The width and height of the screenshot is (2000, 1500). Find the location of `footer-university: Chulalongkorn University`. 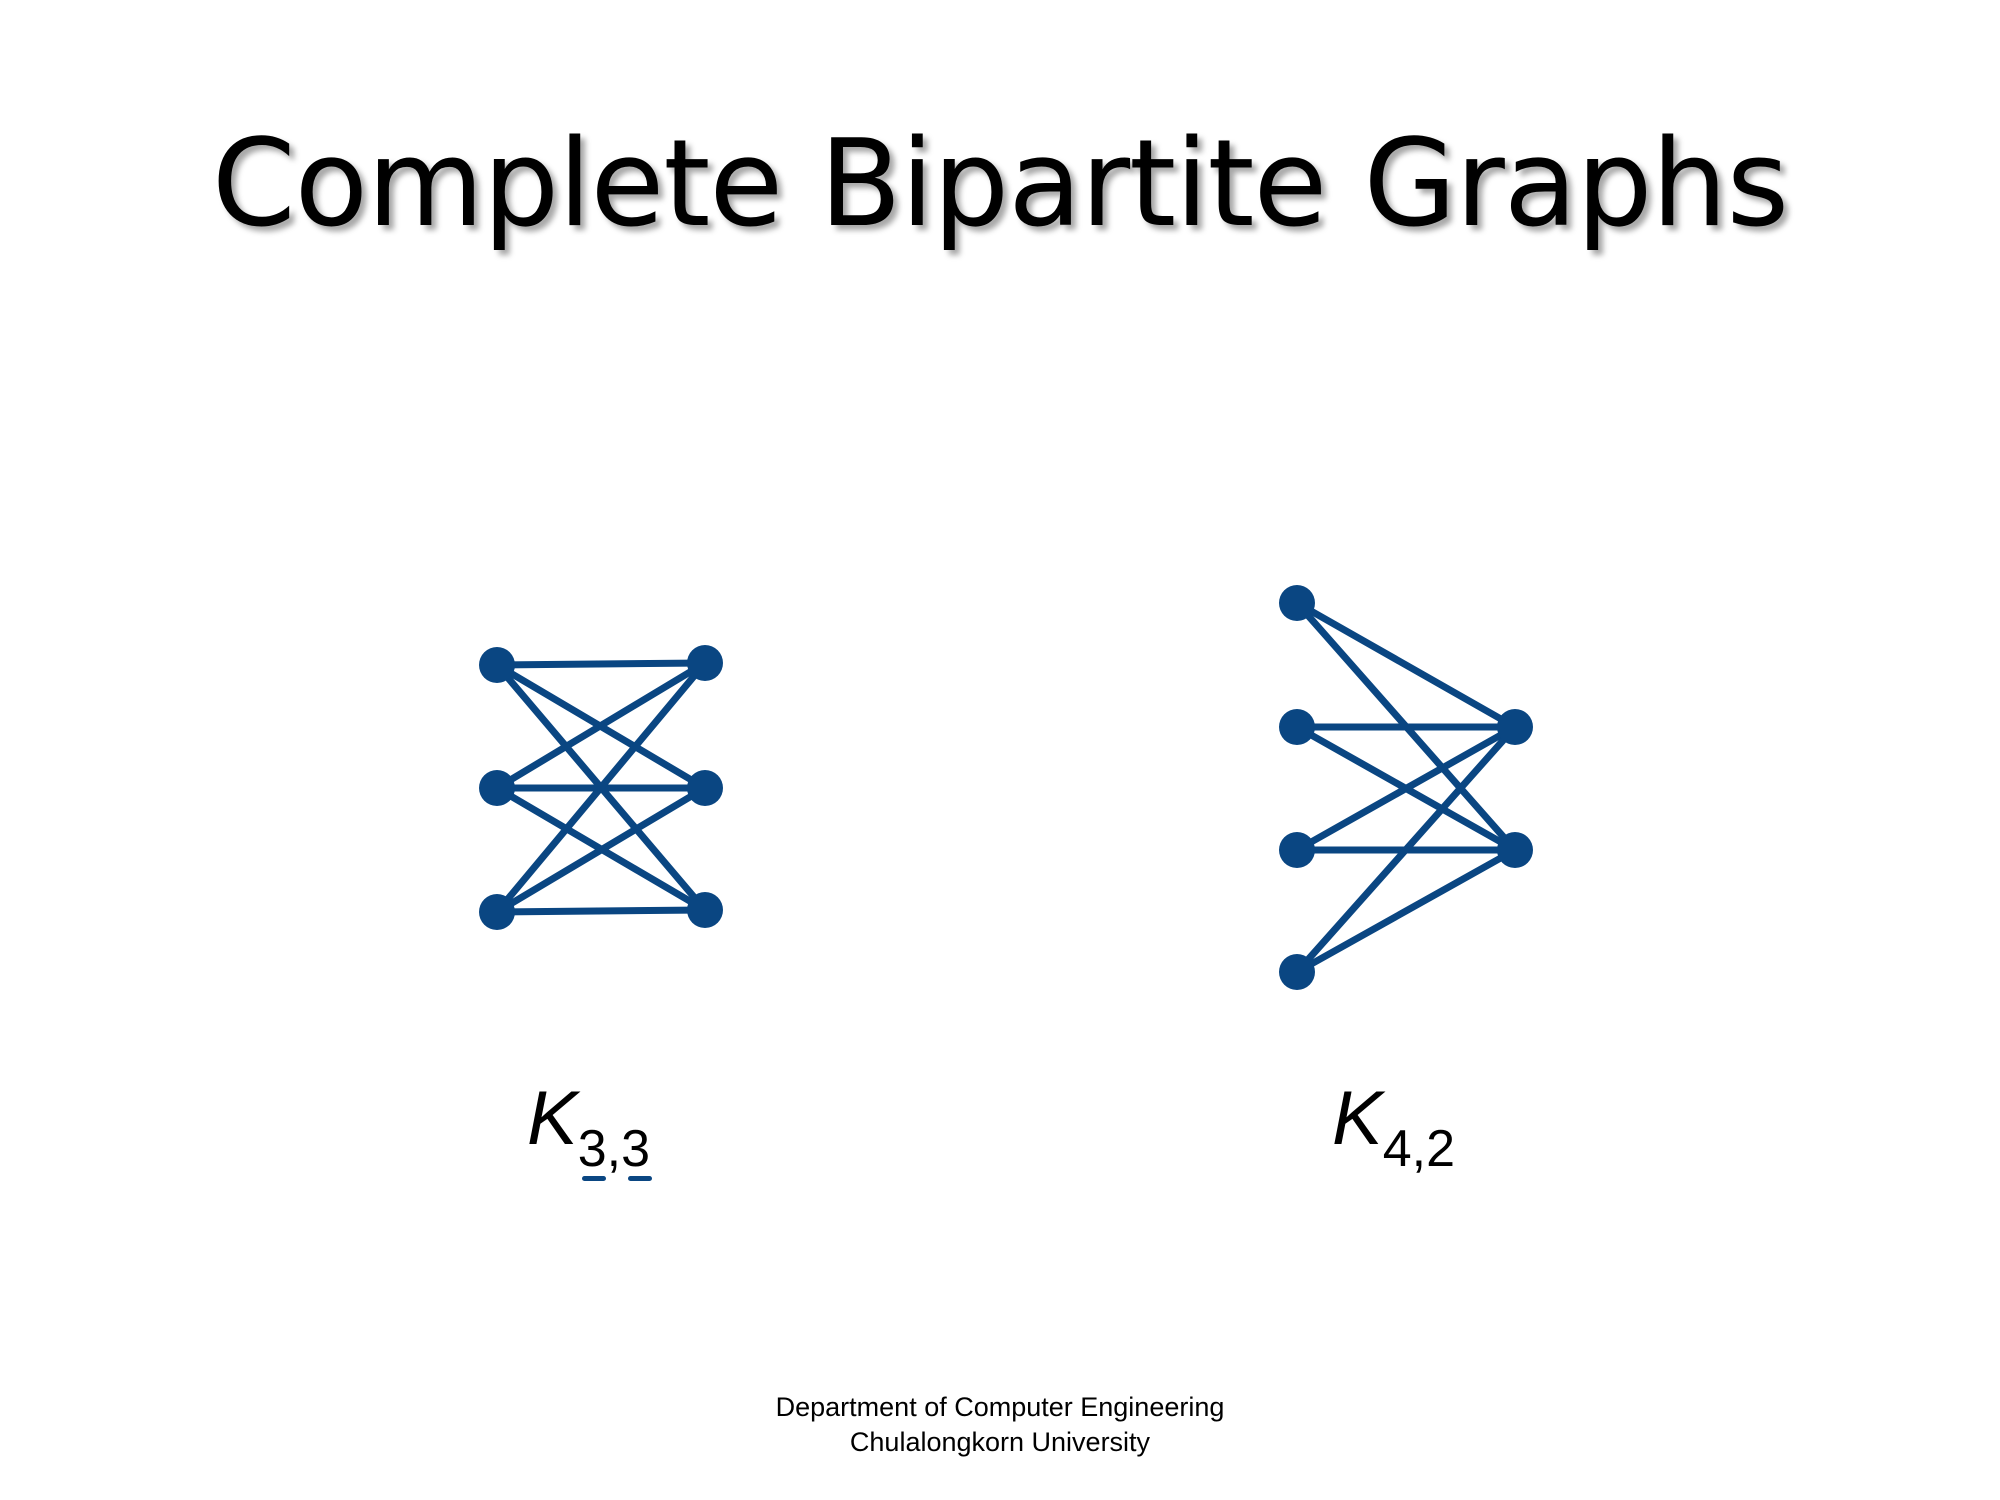

footer-university: Chulalongkorn University is located at coordinates (1000, 1442).